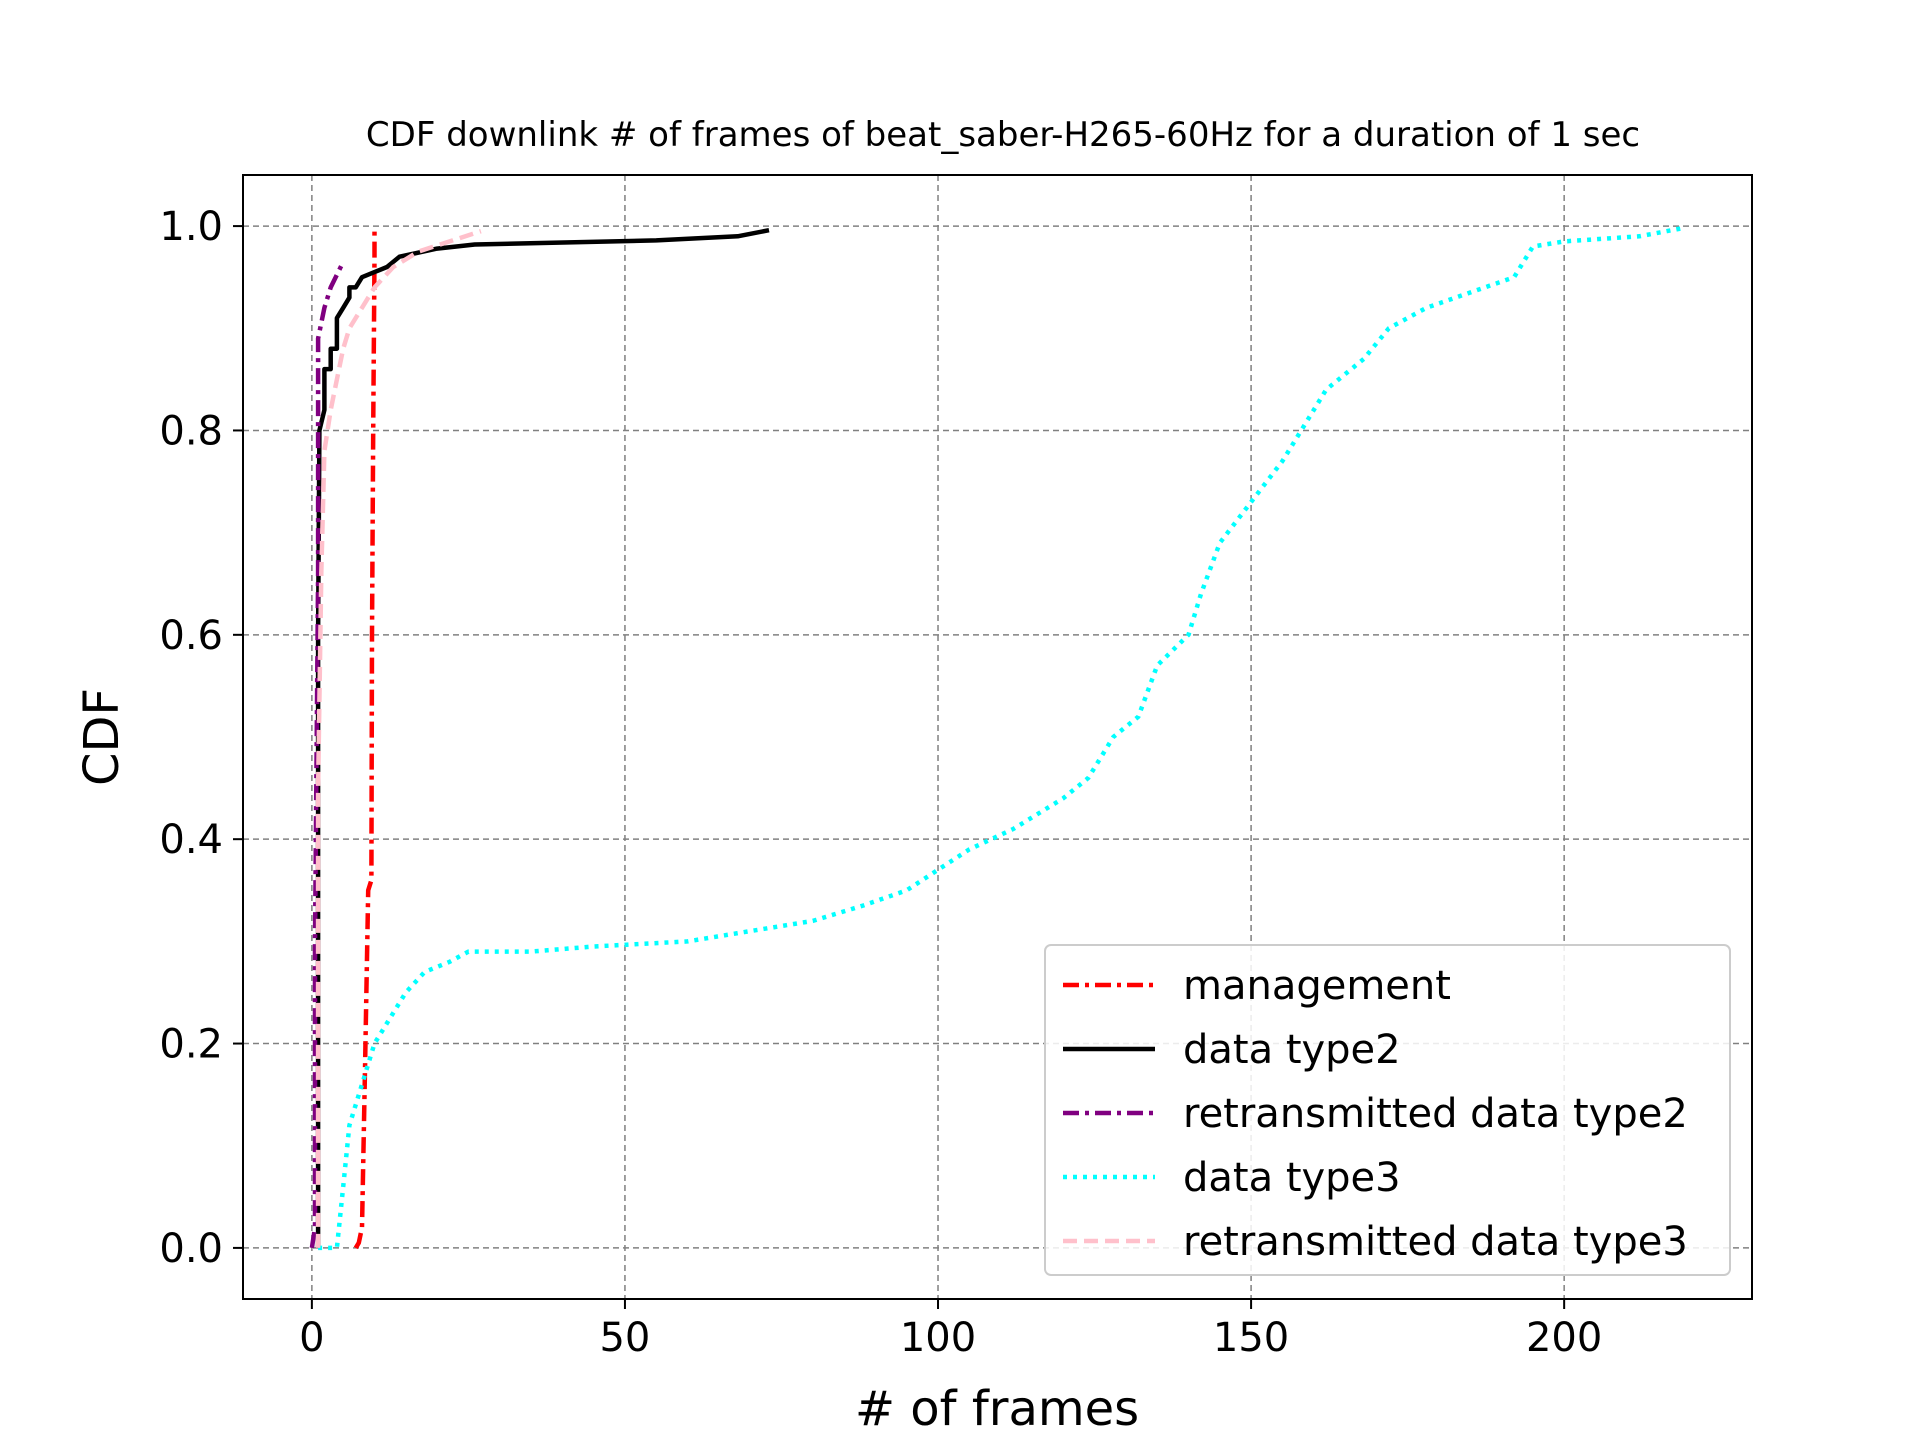 The width and height of the screenshot is (1920, 1440). What do you see at coordinates (191, 1249) in the screenshot?
I see `y-tick-label: 0.0` at bounding box center [191, 1249].